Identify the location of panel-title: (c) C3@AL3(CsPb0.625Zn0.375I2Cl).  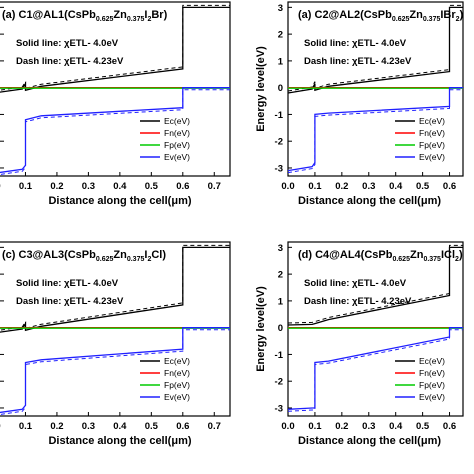
(84, 256).